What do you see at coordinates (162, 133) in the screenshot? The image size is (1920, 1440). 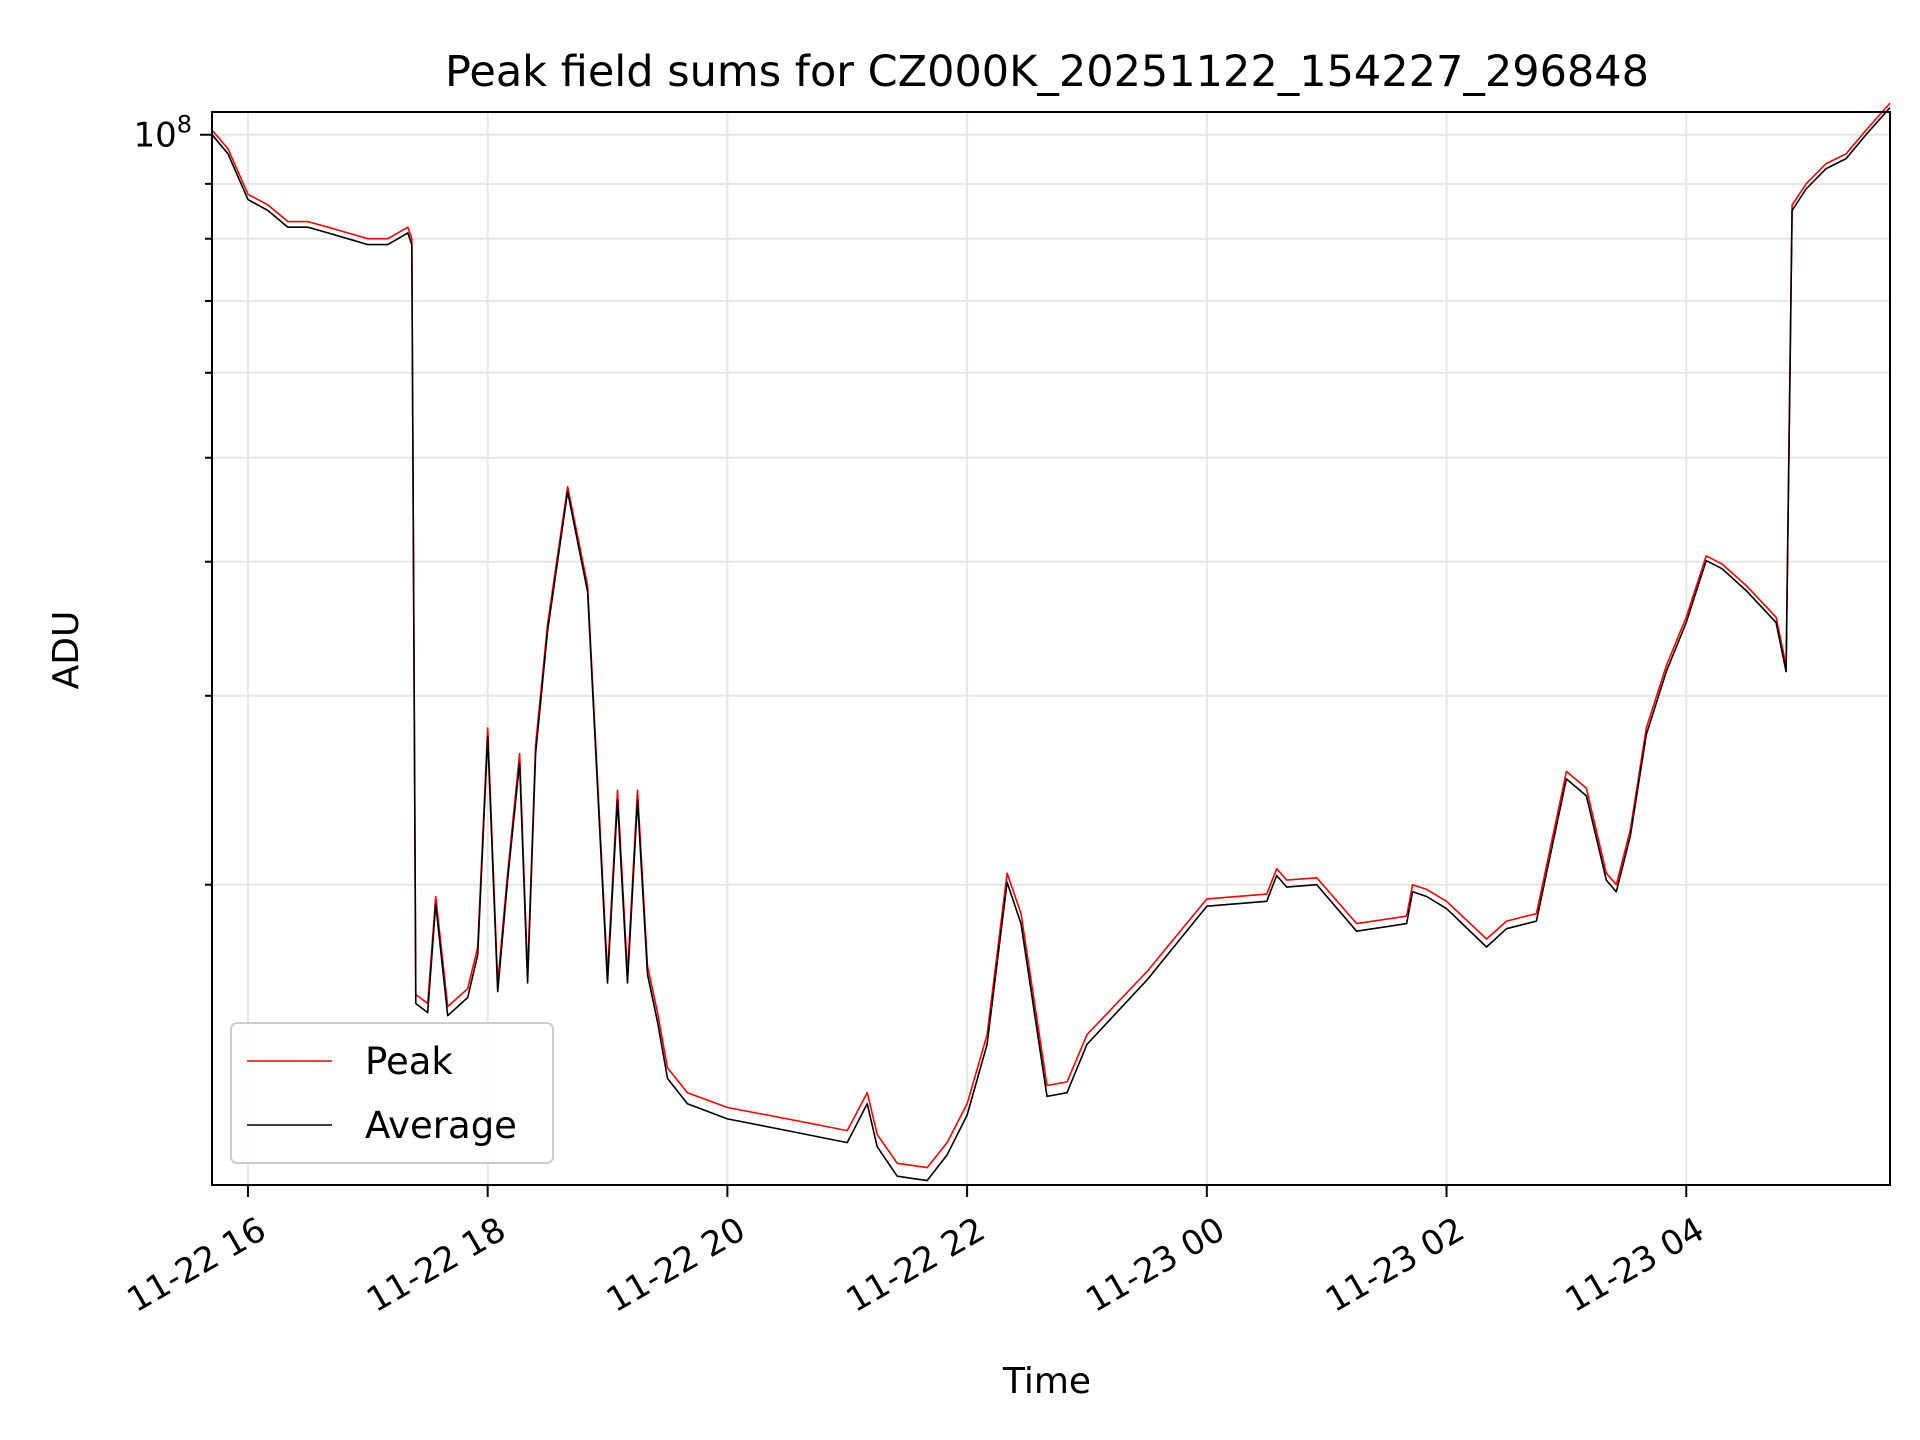 I see `y-tick-label: 108` at bounding box center [162, 133].